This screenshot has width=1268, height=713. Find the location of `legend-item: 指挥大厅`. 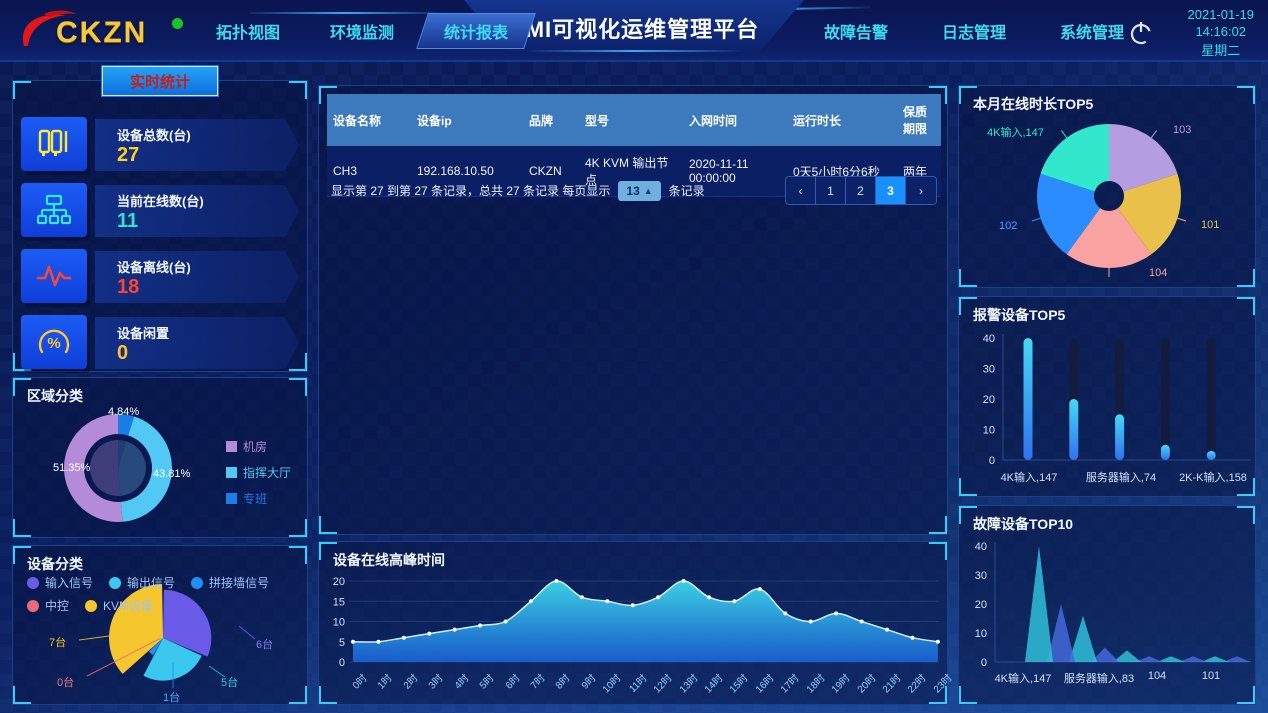

legend-item: 指挥大厅 is located at coordinates (258, 472).